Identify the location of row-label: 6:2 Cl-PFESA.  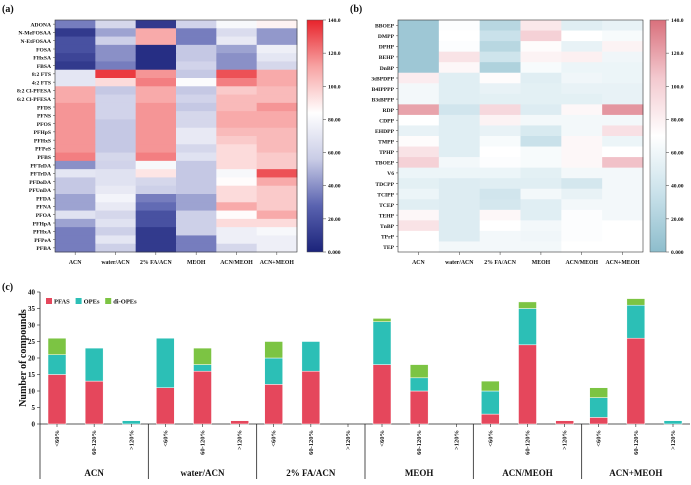
(34, 100).